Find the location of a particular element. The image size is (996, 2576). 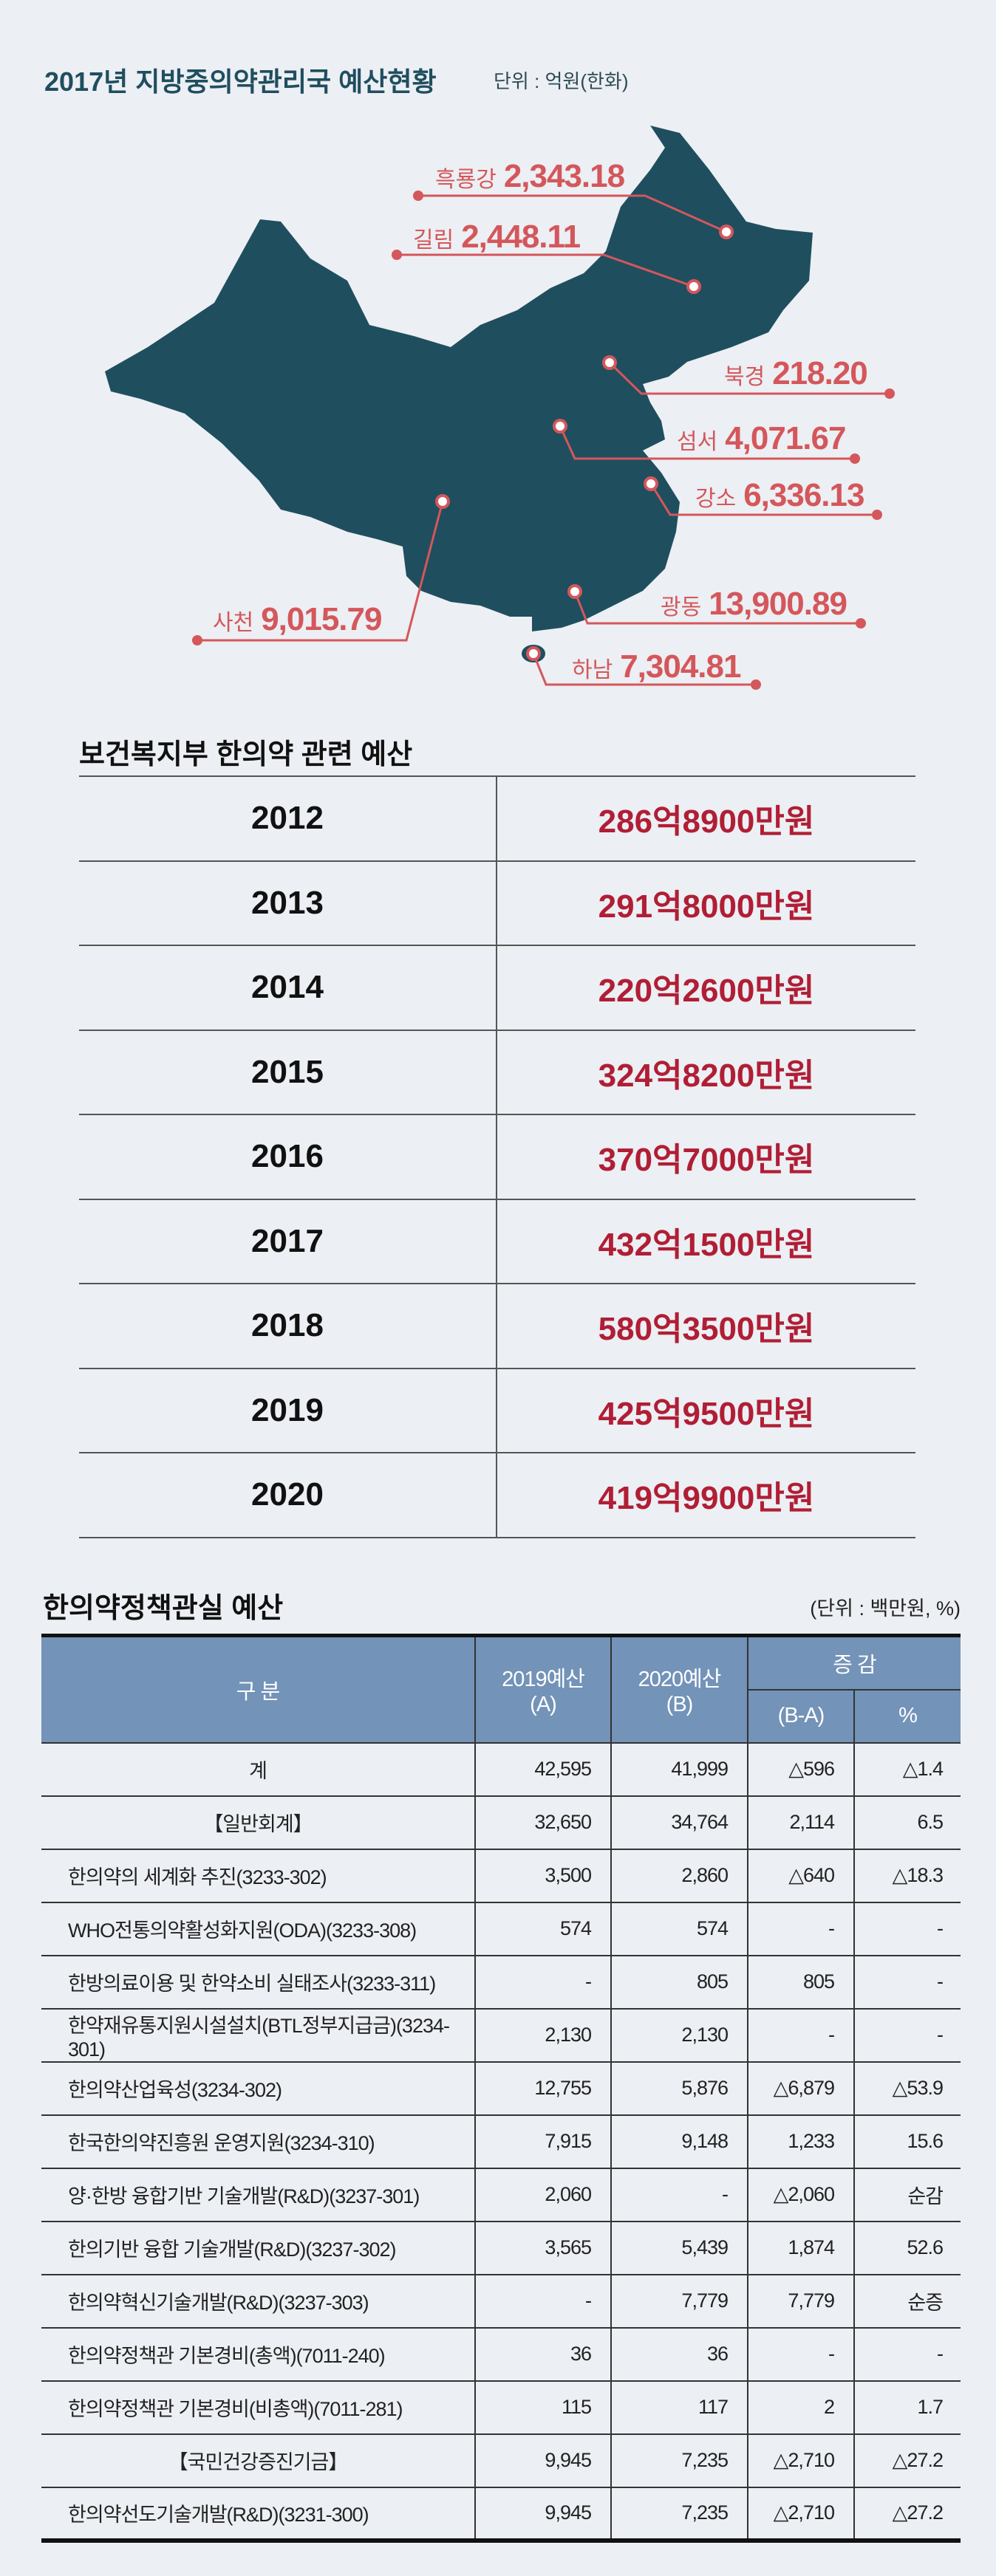

year-cell: 2012 is located at coordinates (288, 818).